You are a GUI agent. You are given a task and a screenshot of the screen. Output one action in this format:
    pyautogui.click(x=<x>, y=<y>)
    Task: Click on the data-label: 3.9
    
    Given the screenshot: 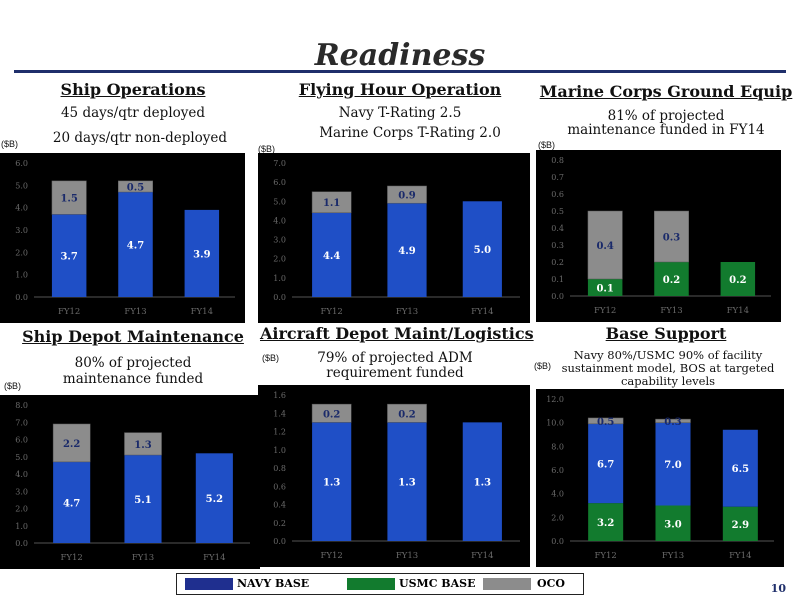 What is the action you would take?
    pyautogui.click(x=201, y=254)
    